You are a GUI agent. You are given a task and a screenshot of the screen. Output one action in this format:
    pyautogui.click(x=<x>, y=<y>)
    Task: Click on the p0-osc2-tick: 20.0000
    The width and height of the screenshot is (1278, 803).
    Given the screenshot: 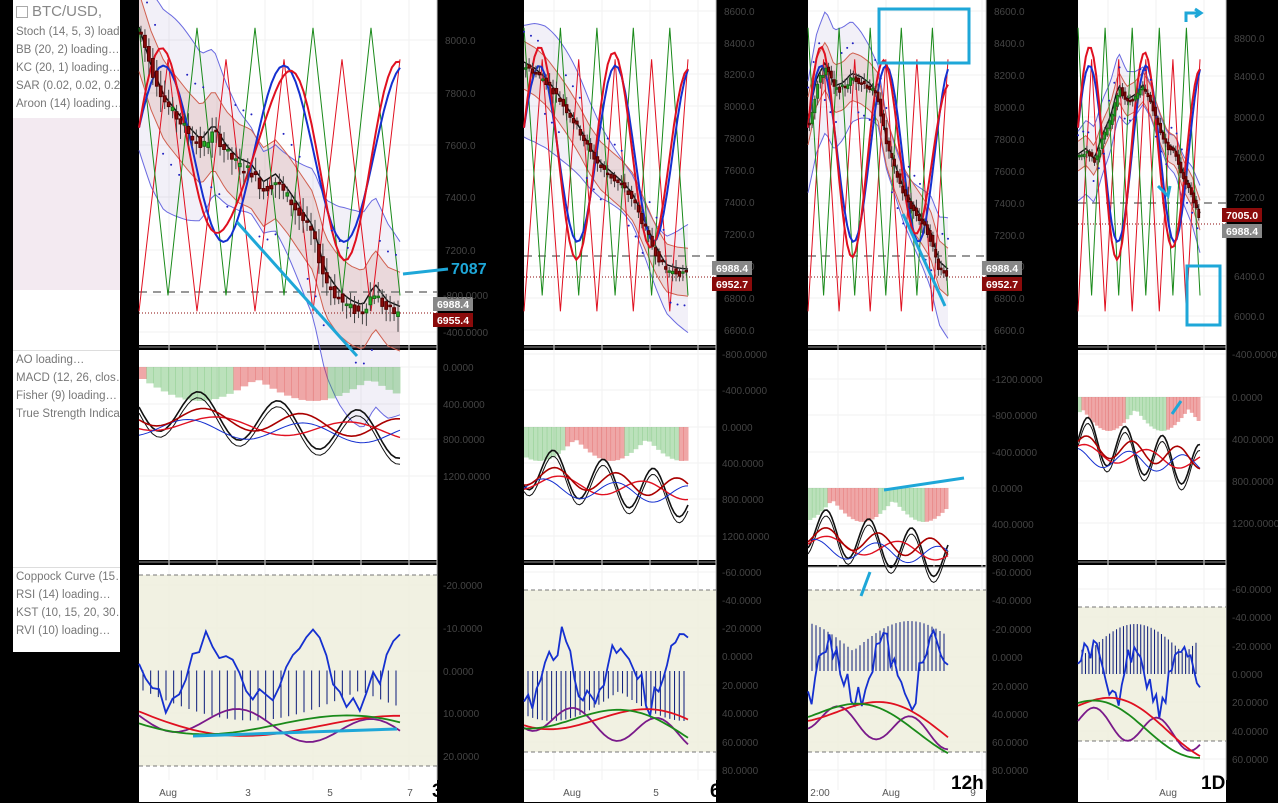 What is the action you would take?
    pyautogui.click(x=461, y=757)
    